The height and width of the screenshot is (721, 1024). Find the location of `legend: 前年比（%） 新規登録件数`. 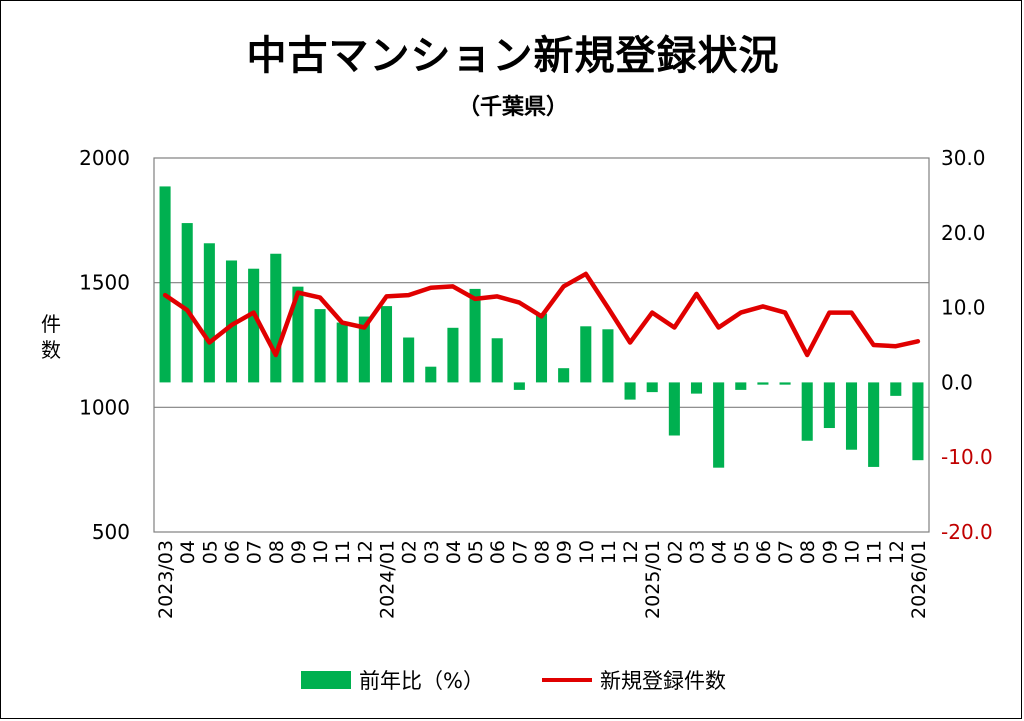

legend: 前年比（%） 新規登録件数 is located at coordinates (513, 680).